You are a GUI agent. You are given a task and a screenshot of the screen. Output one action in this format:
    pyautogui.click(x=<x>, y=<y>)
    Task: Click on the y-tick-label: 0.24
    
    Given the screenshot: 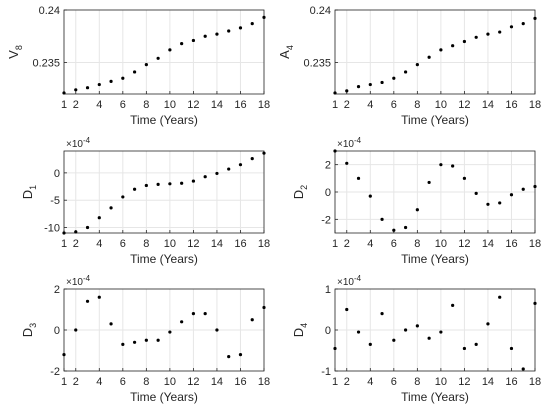 What is the action you would take?
    pyautogui.click(x=320, y=11)
    